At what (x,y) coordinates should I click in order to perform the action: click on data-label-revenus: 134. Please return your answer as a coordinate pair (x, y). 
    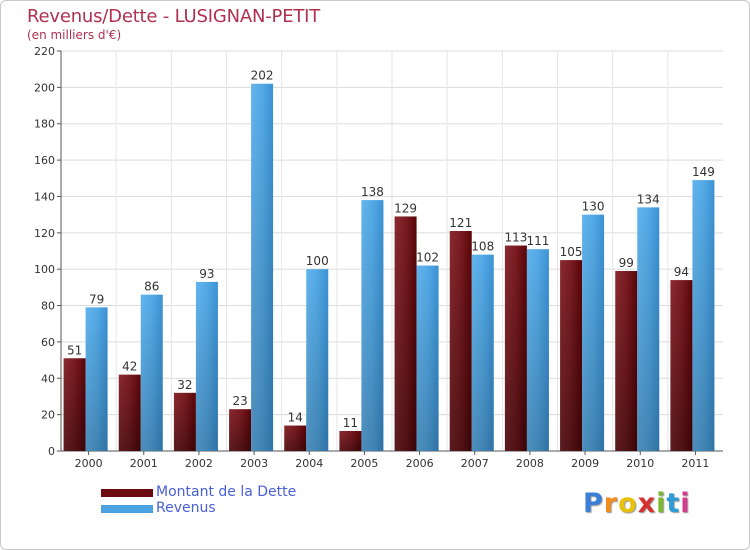
    Looking at the image, I should click on (648, 199).